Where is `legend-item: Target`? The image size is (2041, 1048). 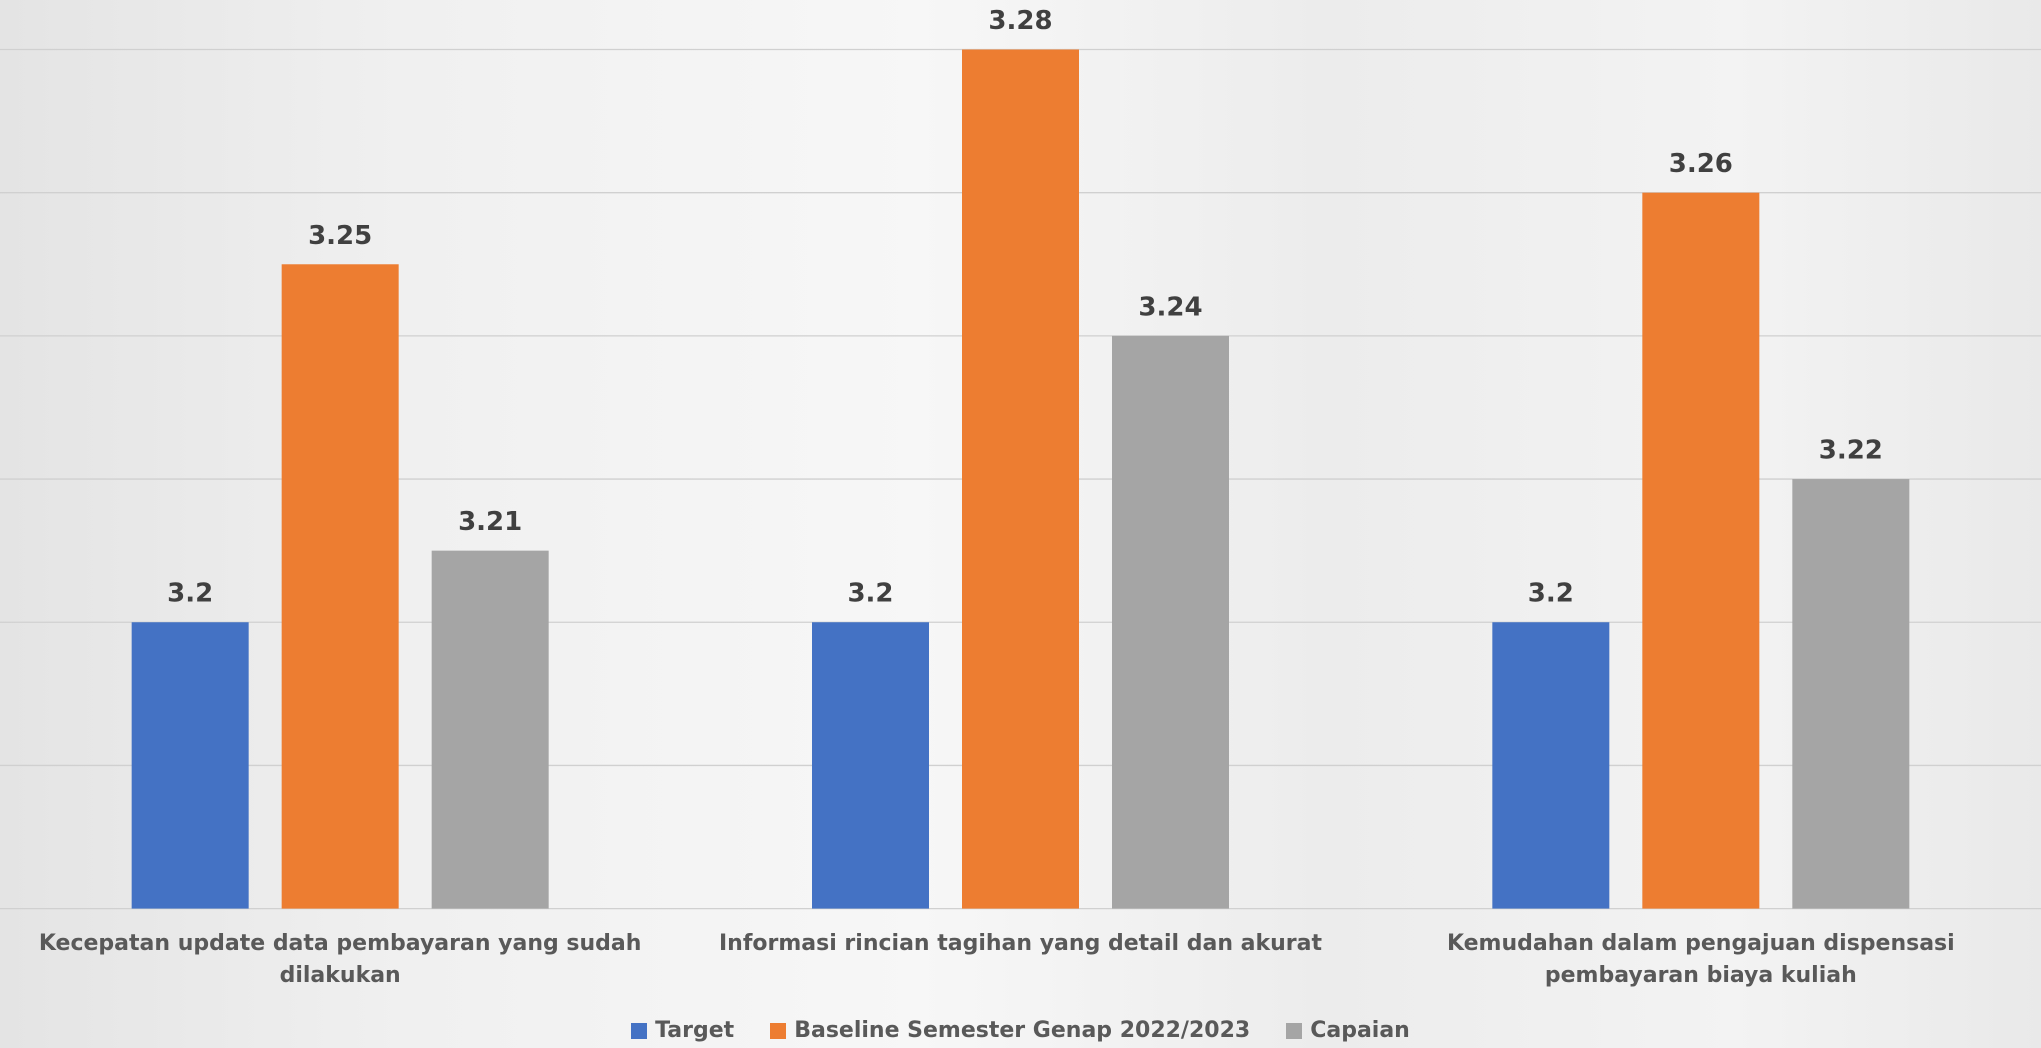 legend-item: Target is located at coordinates (682, 1030).